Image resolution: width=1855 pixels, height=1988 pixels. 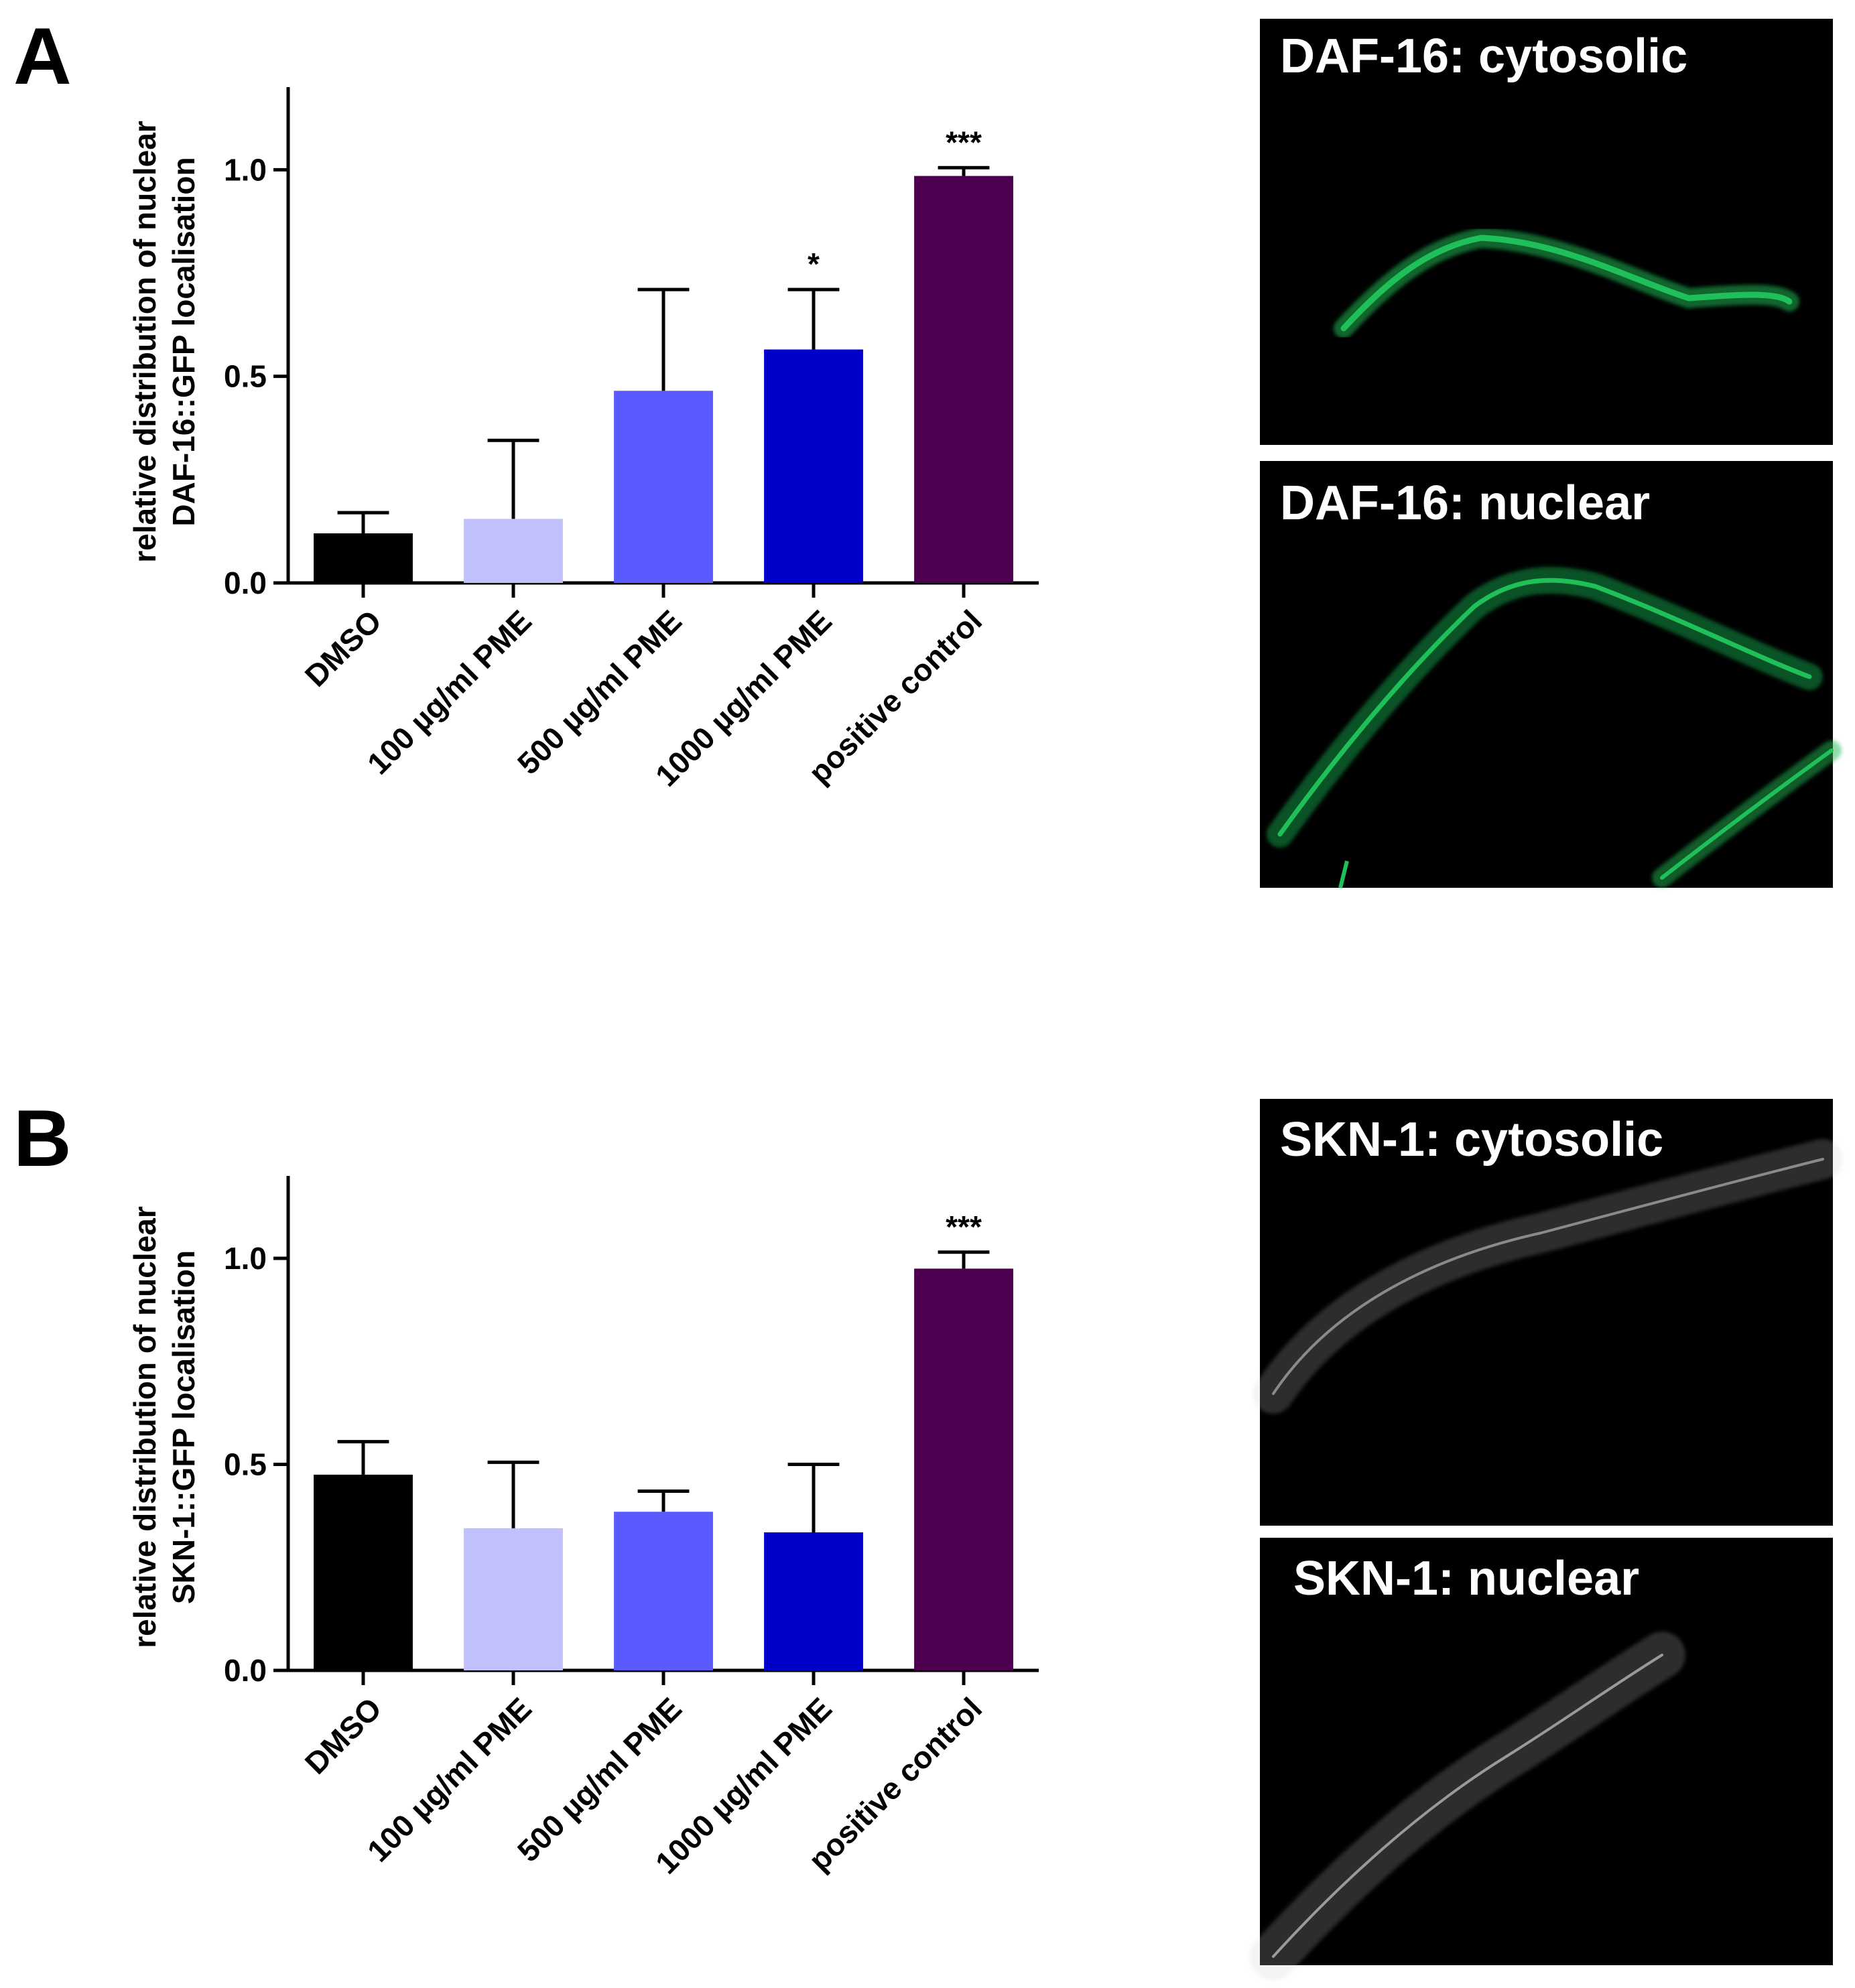 I want to click on micrograph-title: DAF-16: nuclear, so click(x=1465, y=503).